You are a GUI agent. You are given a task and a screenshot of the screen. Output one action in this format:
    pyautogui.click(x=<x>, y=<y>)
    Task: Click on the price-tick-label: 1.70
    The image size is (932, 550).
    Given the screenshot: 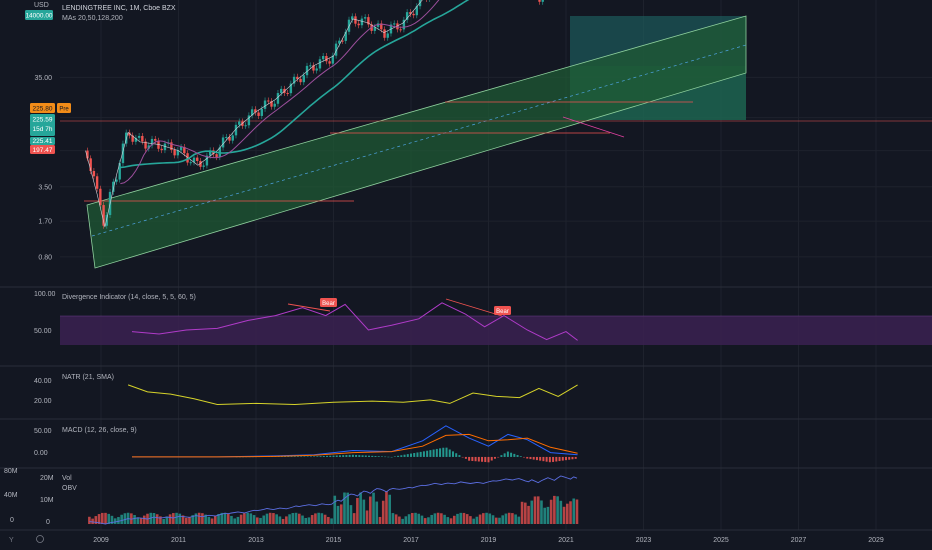 What is the action you would take?
    pyautogui.click(x=45, y=222)
    